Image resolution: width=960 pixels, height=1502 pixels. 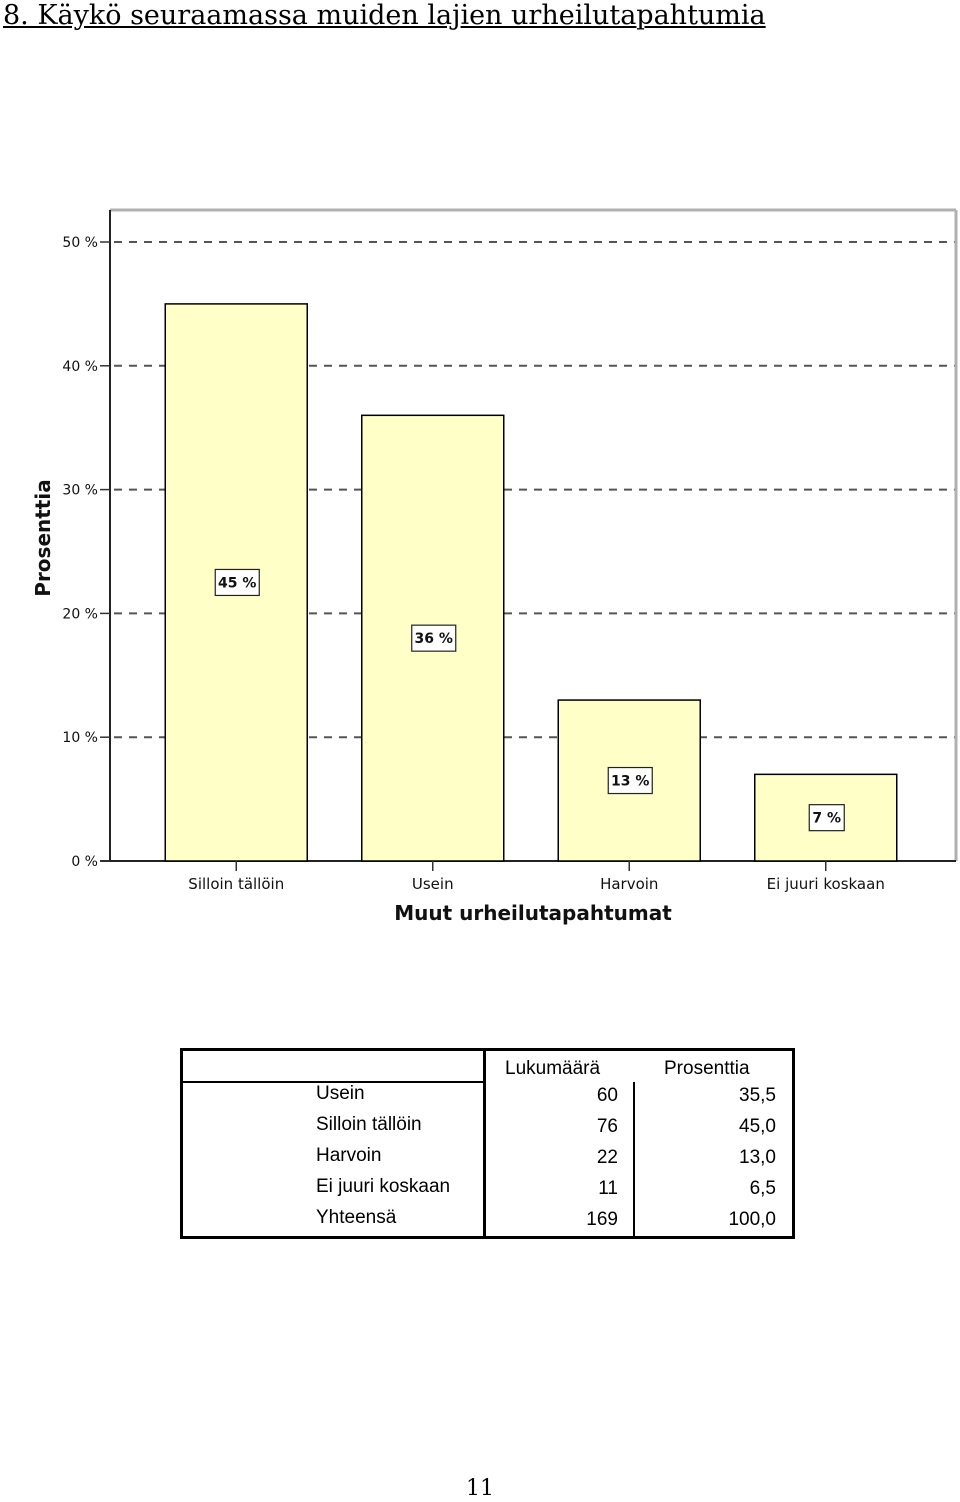 I want to click on column-header-count: Lukumäärä, so click(x=553, y=1068).